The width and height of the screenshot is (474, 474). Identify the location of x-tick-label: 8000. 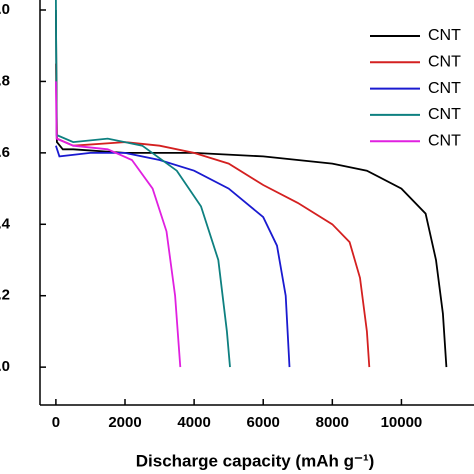
(332, 422).